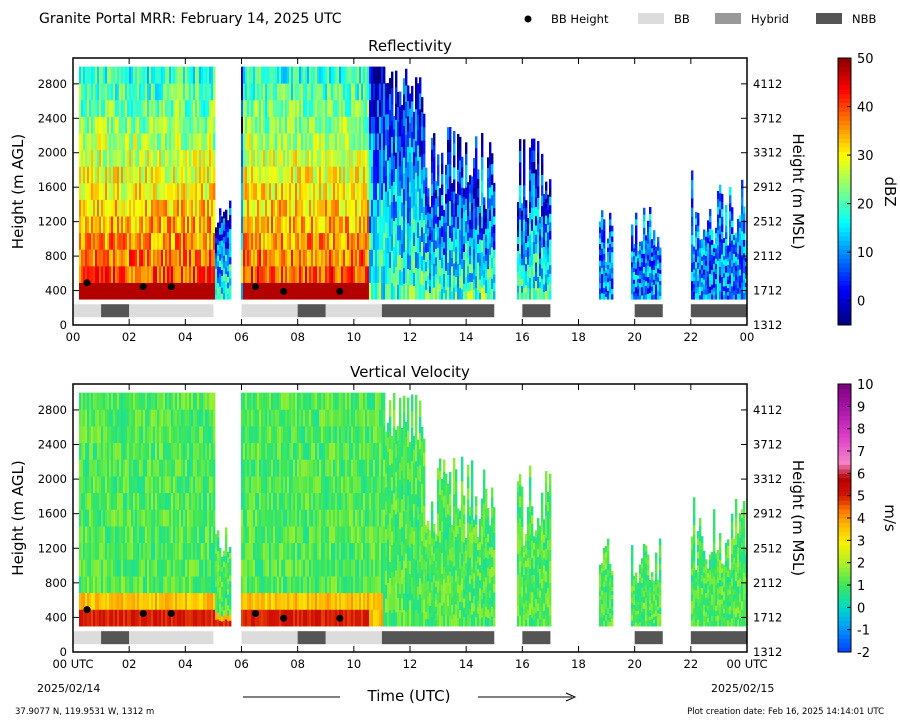 This screenshot has width=900, height=725. Describe the element at coordinates (52, 84) in the screenshot. I see `y-tick-label: 2800` at that location.